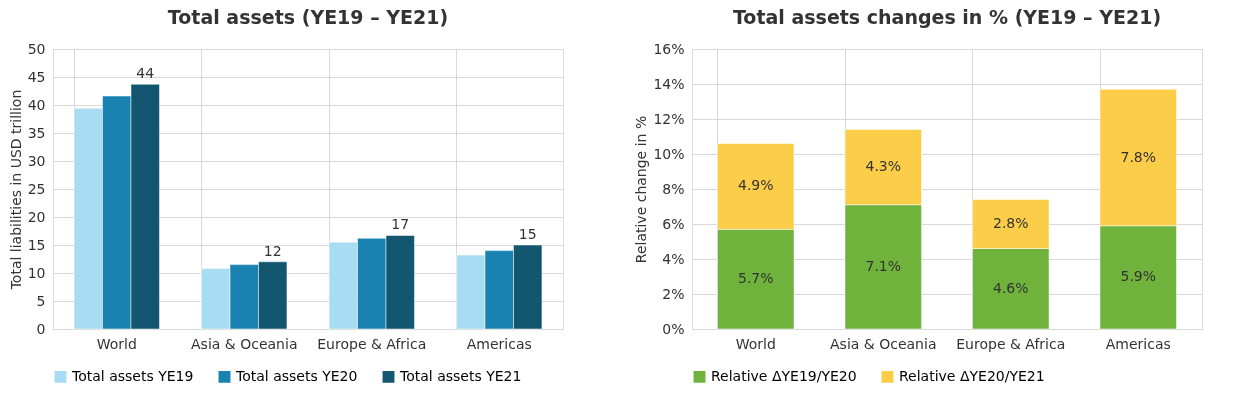 This screenshot has height=405, width=1259. Describe the element at coordinates (36, 48) in the screenshot. I see `y-tick-label: 50` at that location.